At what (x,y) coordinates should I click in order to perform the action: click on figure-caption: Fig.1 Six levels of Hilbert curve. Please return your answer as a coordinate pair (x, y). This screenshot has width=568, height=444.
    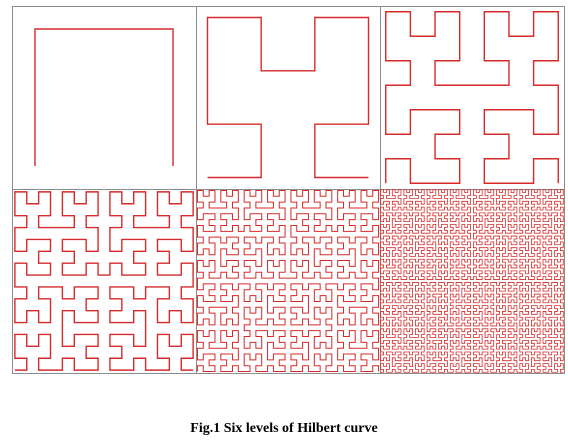
    Looking at the image, I should click on (284, 428).